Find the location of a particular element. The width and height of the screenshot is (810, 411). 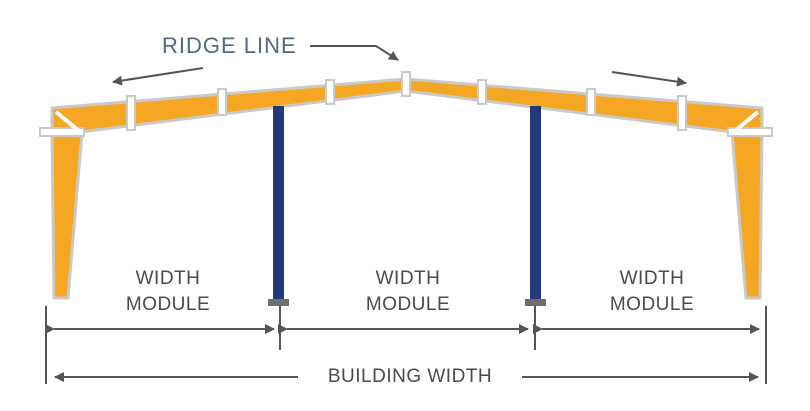

right-knee-brace is located at coordinates (747, 121).